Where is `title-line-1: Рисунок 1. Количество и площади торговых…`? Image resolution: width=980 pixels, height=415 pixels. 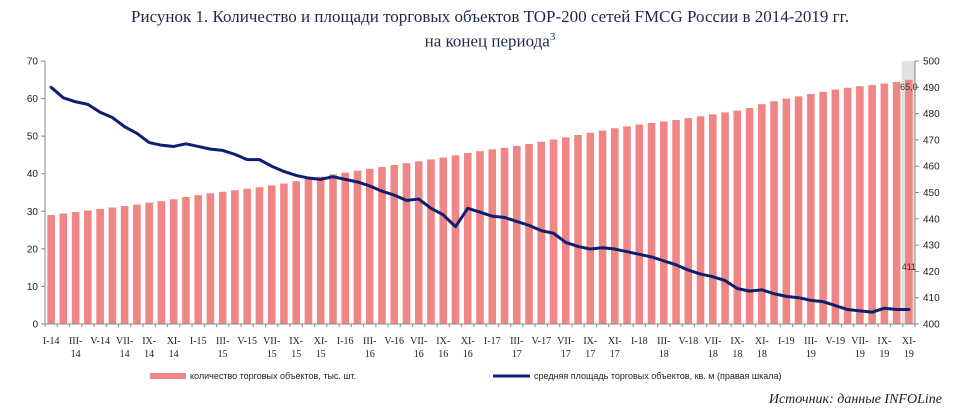
title-line-1: Рисунок 1. Количество и площади торговых… is located at coordinates (490, 16).